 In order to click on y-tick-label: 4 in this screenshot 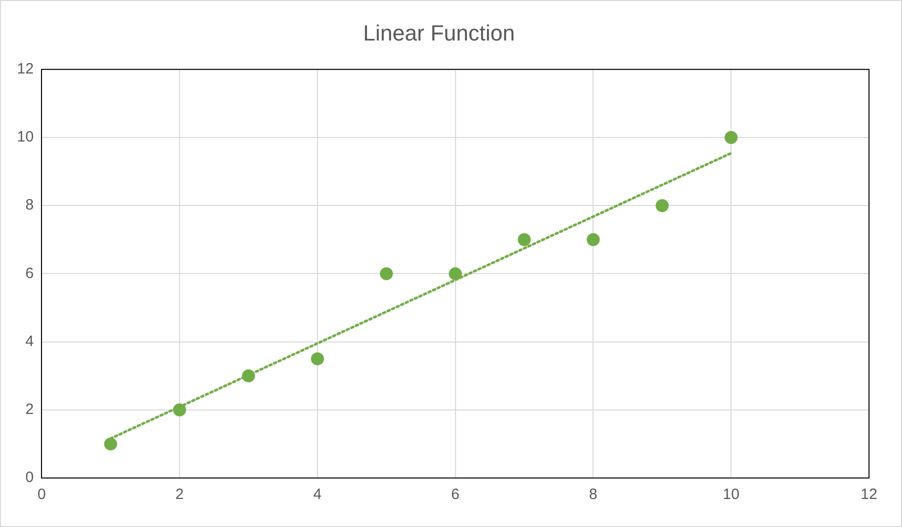, I will do `click(29, 341)`.